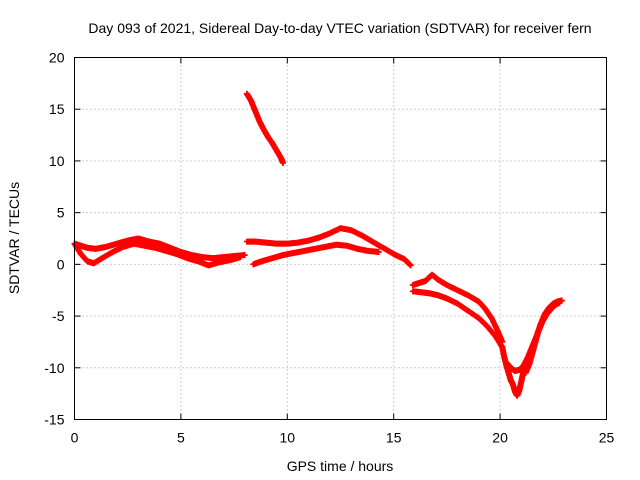 This screenshot has height=480, width=640. I want to click on x-tick-label: 20, so click(500, 438).